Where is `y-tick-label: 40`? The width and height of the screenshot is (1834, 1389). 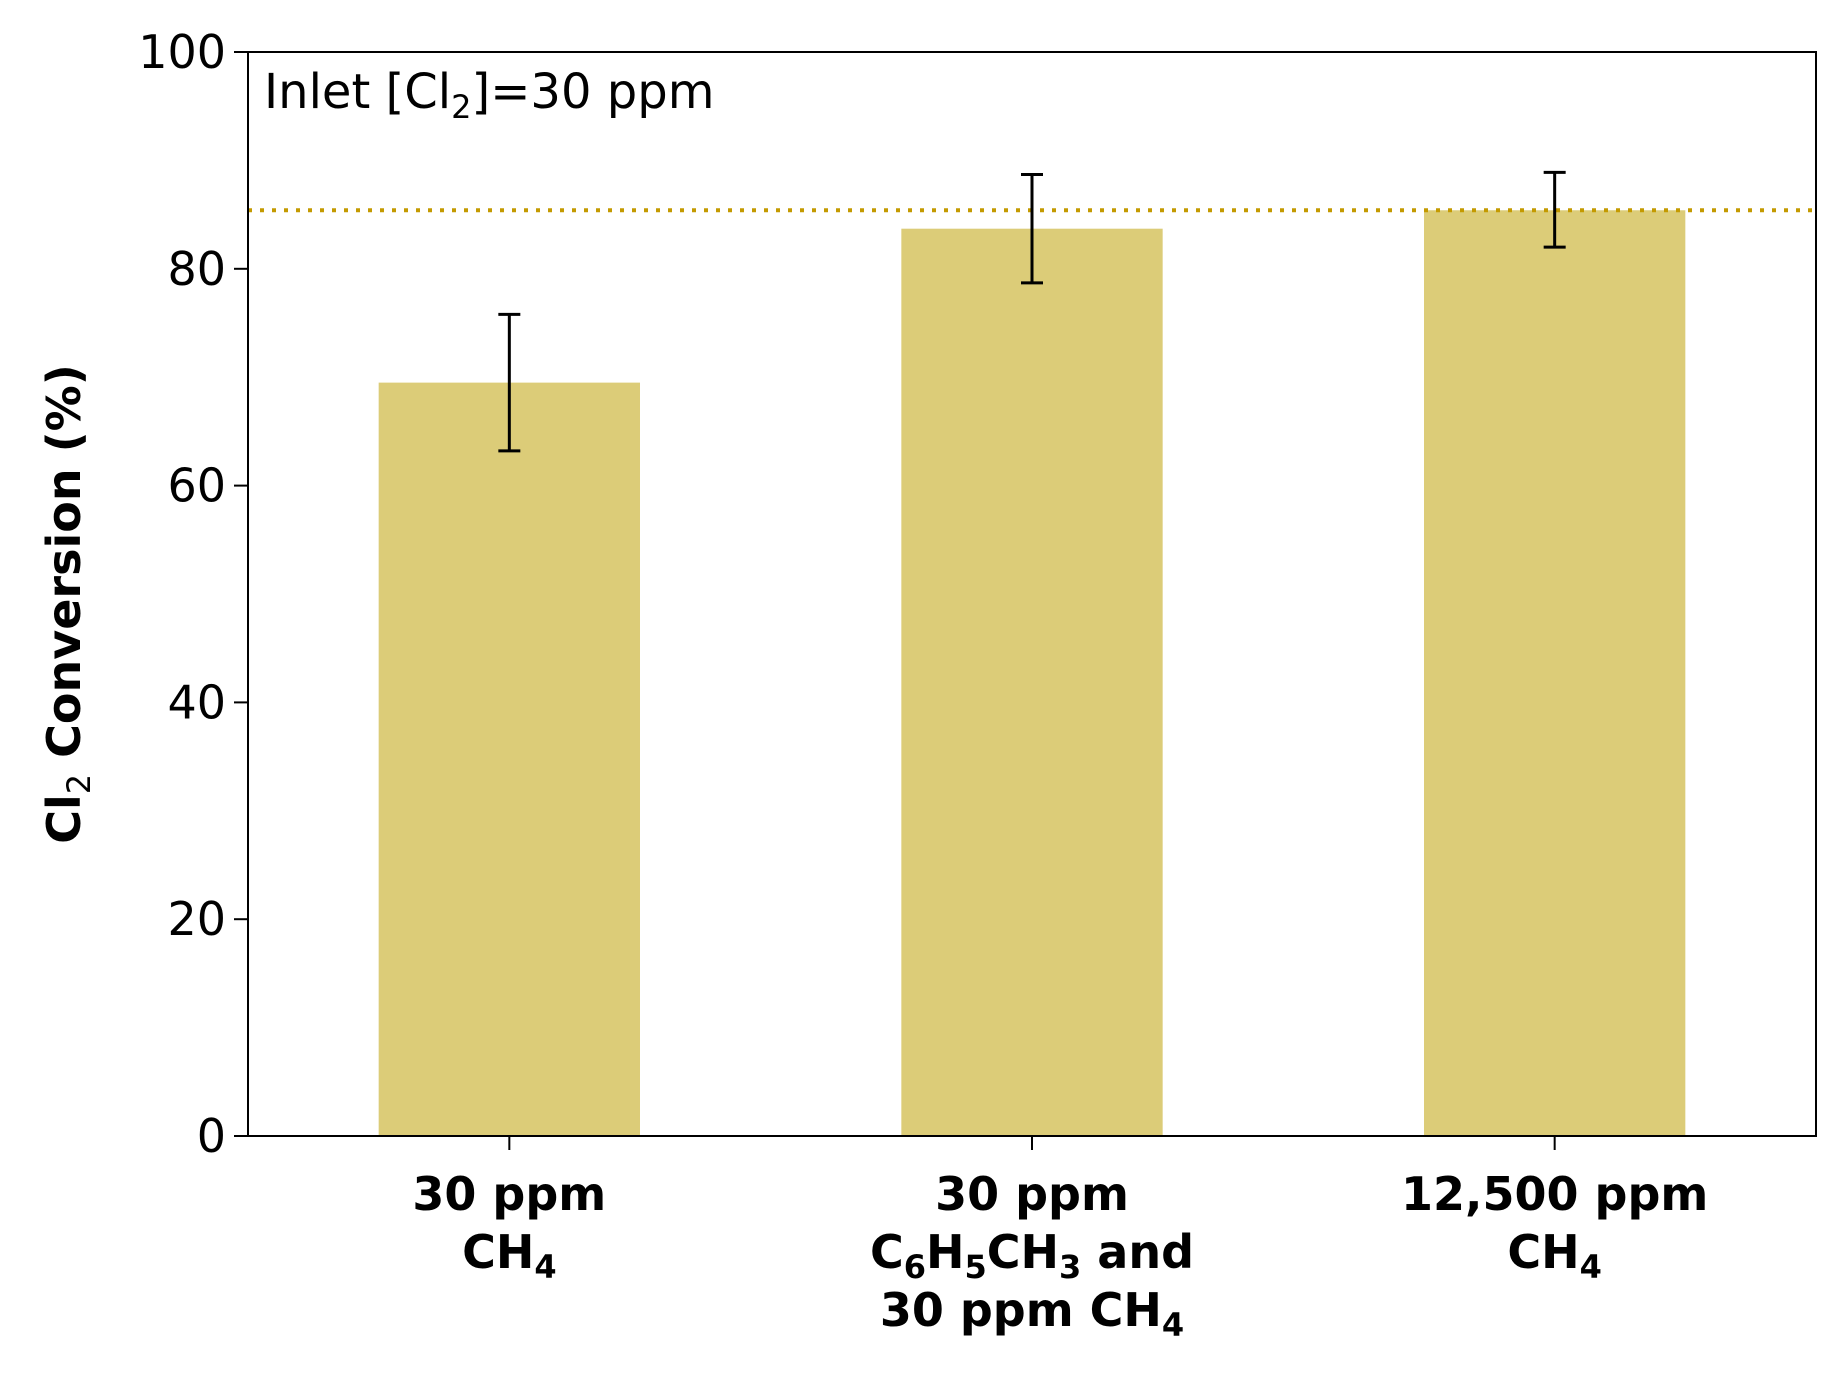
y-tick-label: 40 is located at coordinates (196, 702).